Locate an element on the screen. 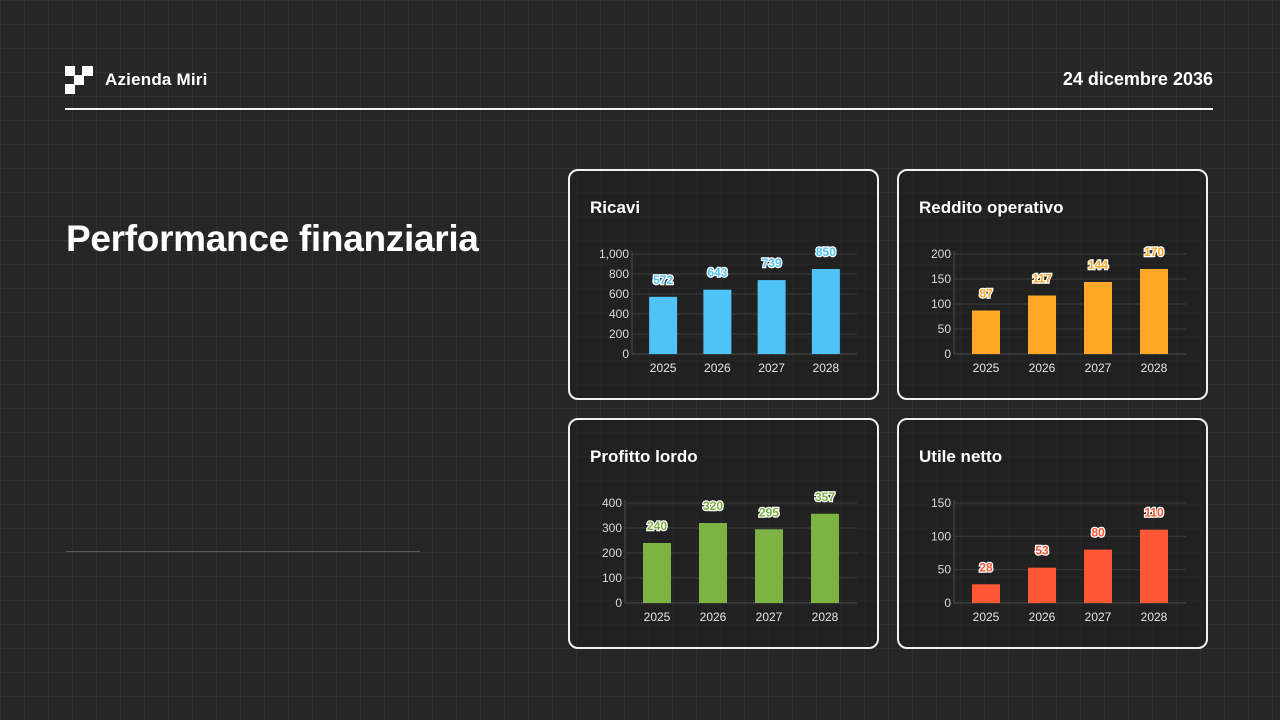  data-label: 87 is located at coordinates (986, 294).